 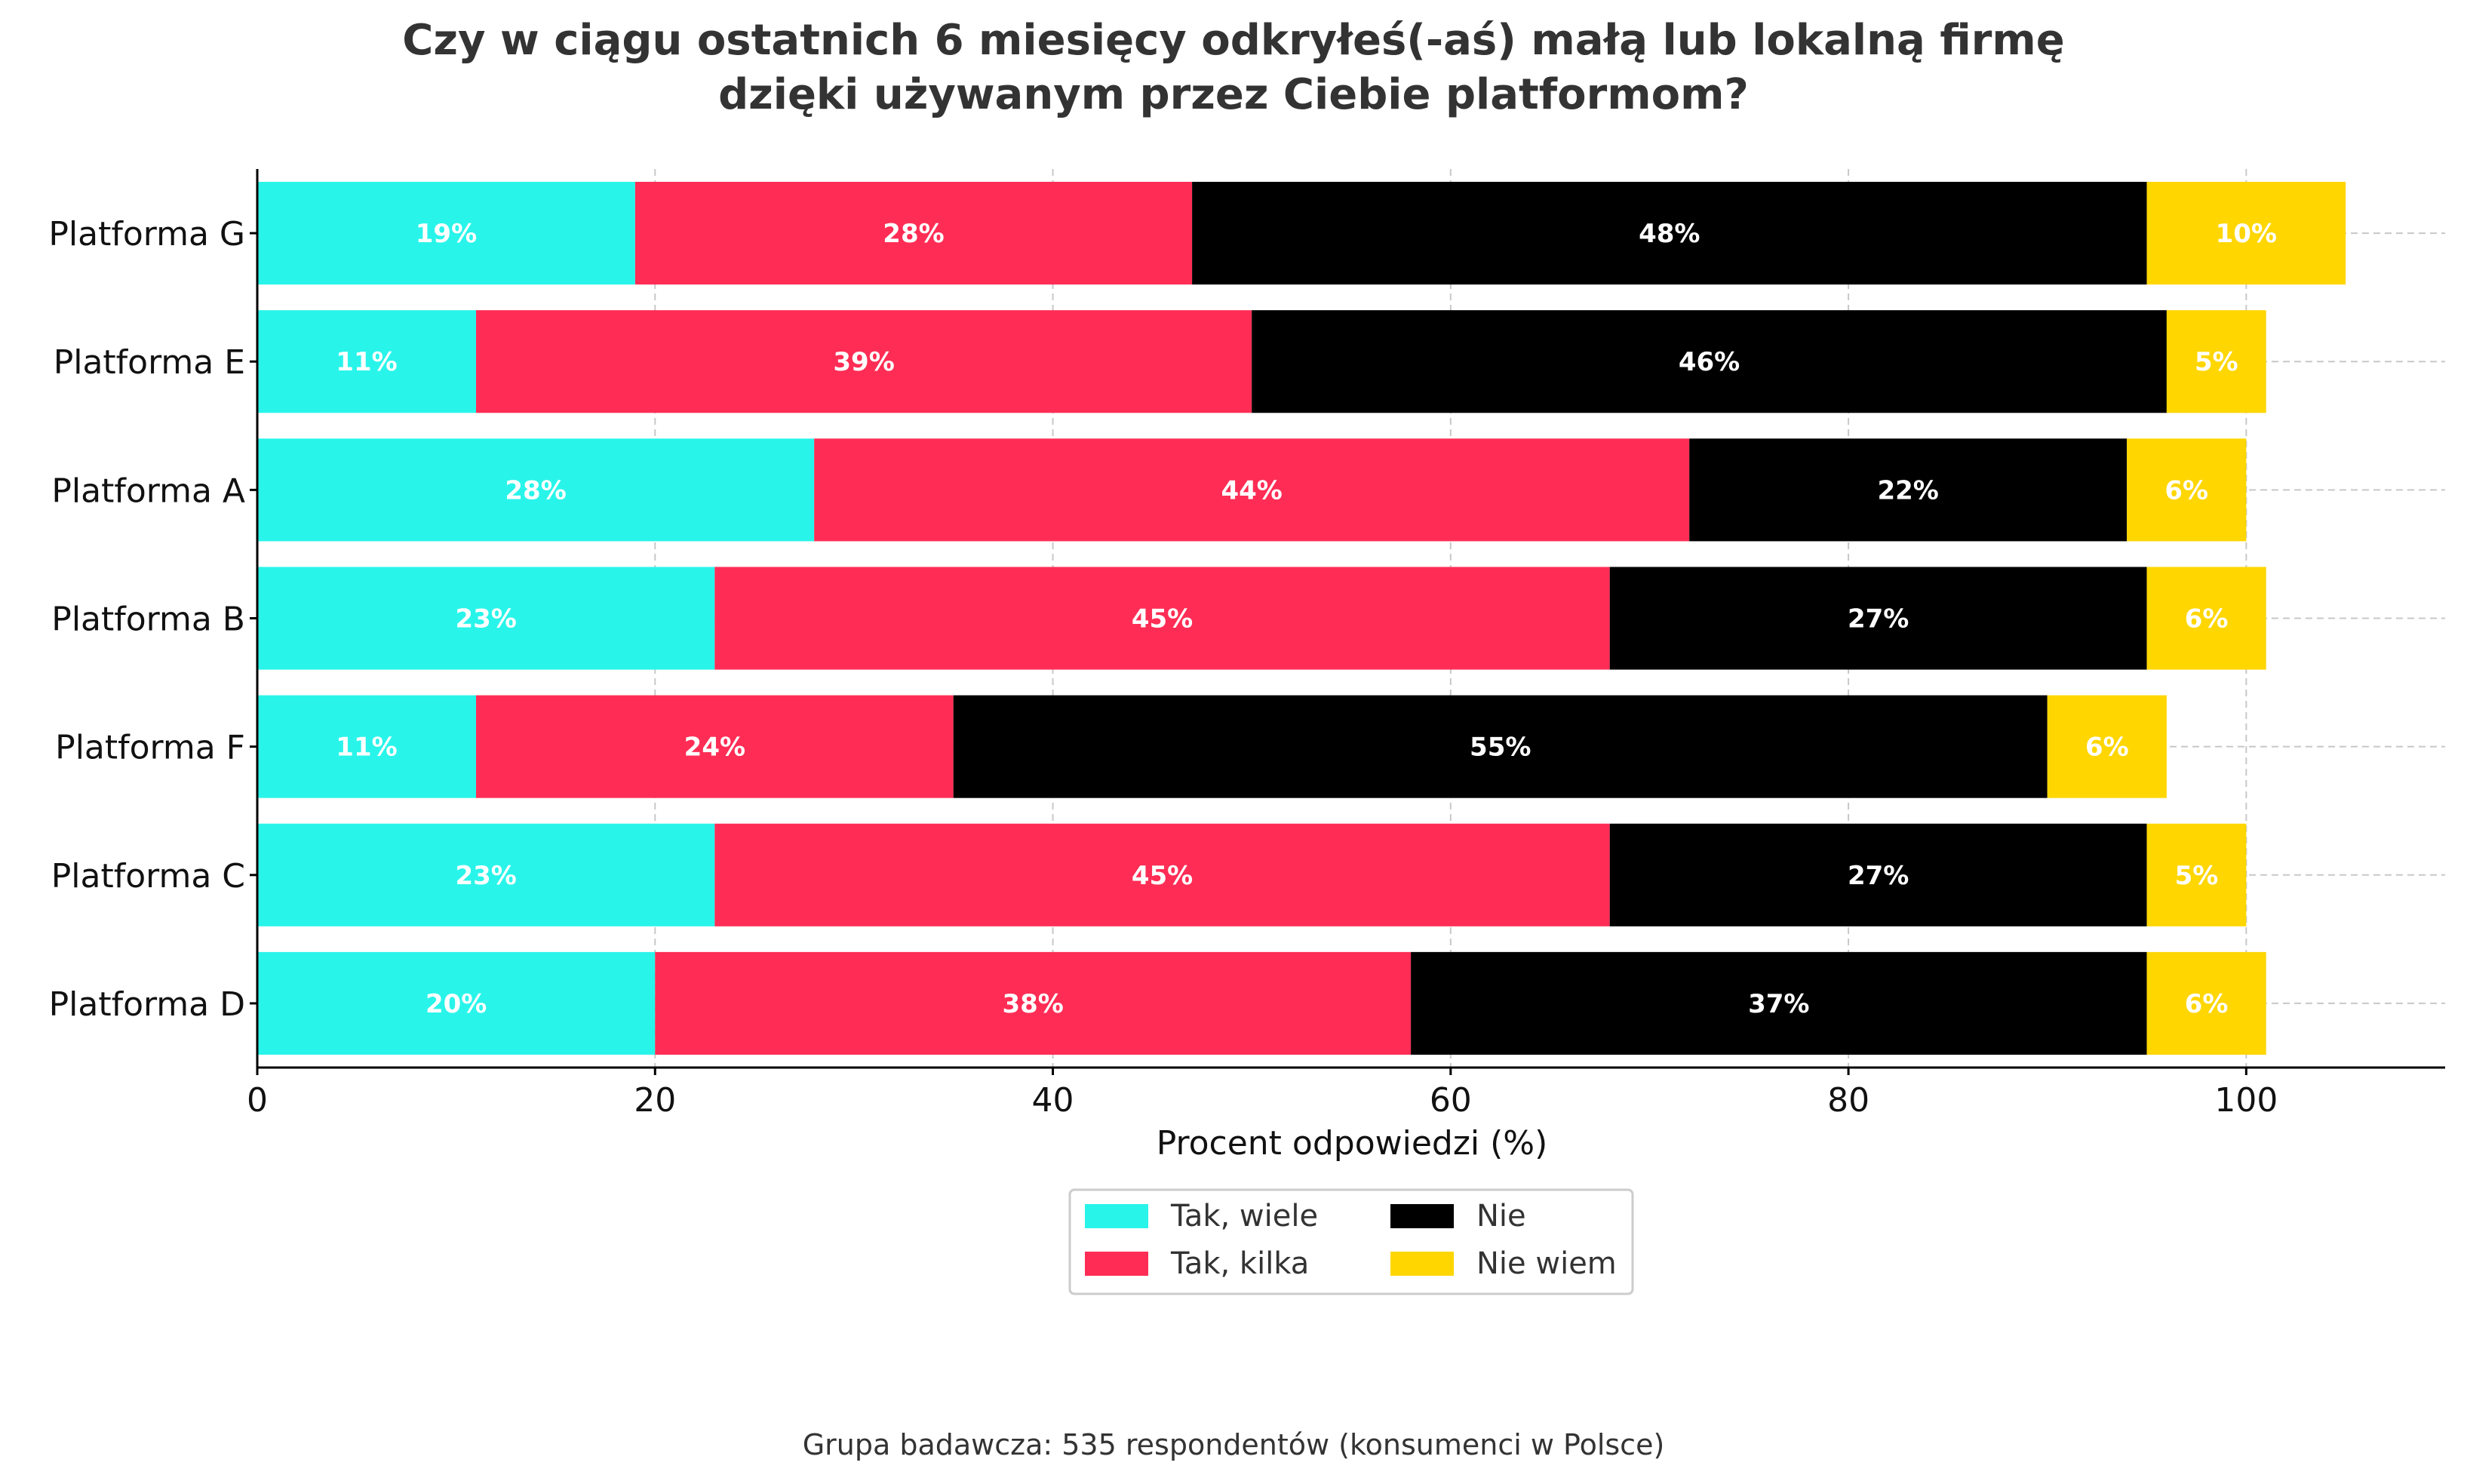 I want to click on bar-value-label: 20%, so click(x=456, y=1004).